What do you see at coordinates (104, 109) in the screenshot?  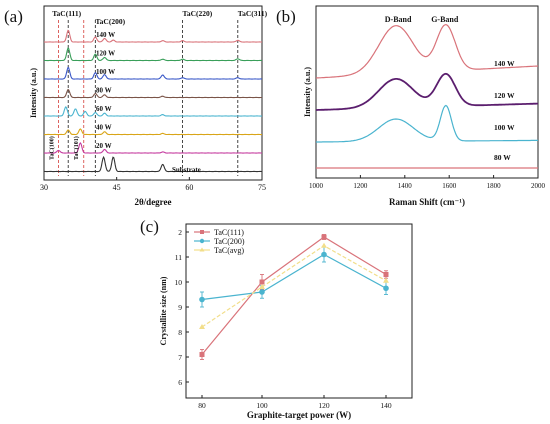 I see `xrd-trace-label: 60 W` at bounding box center [104, 109].